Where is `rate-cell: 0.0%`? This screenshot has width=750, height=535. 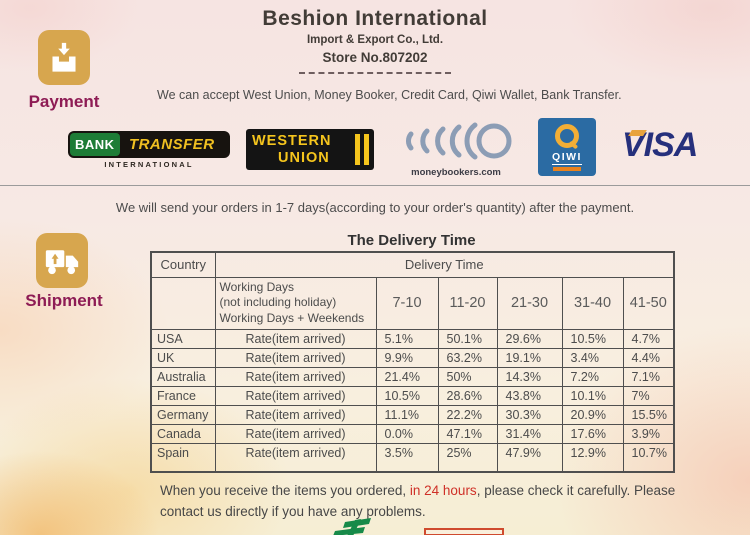 rate-cell: 0.0% is located at coordinates (407, 433).